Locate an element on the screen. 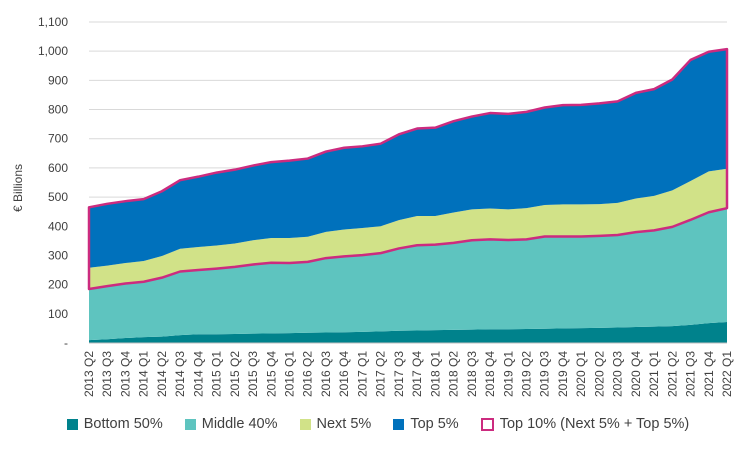 Image resolution: width=756 pixels, height=450 pixels. x-tick-label-2020-q1: 2020 Q1 is located at coordinates (581, 374).